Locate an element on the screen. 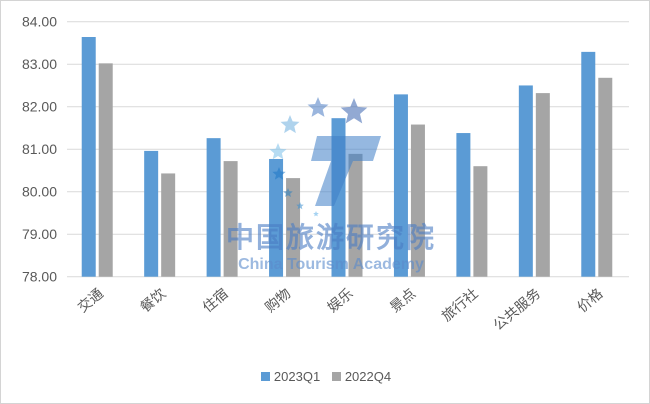 This screenshot has height=404, width=650. x-tick-label: 公共服务 is located at coordinates (517, 310).